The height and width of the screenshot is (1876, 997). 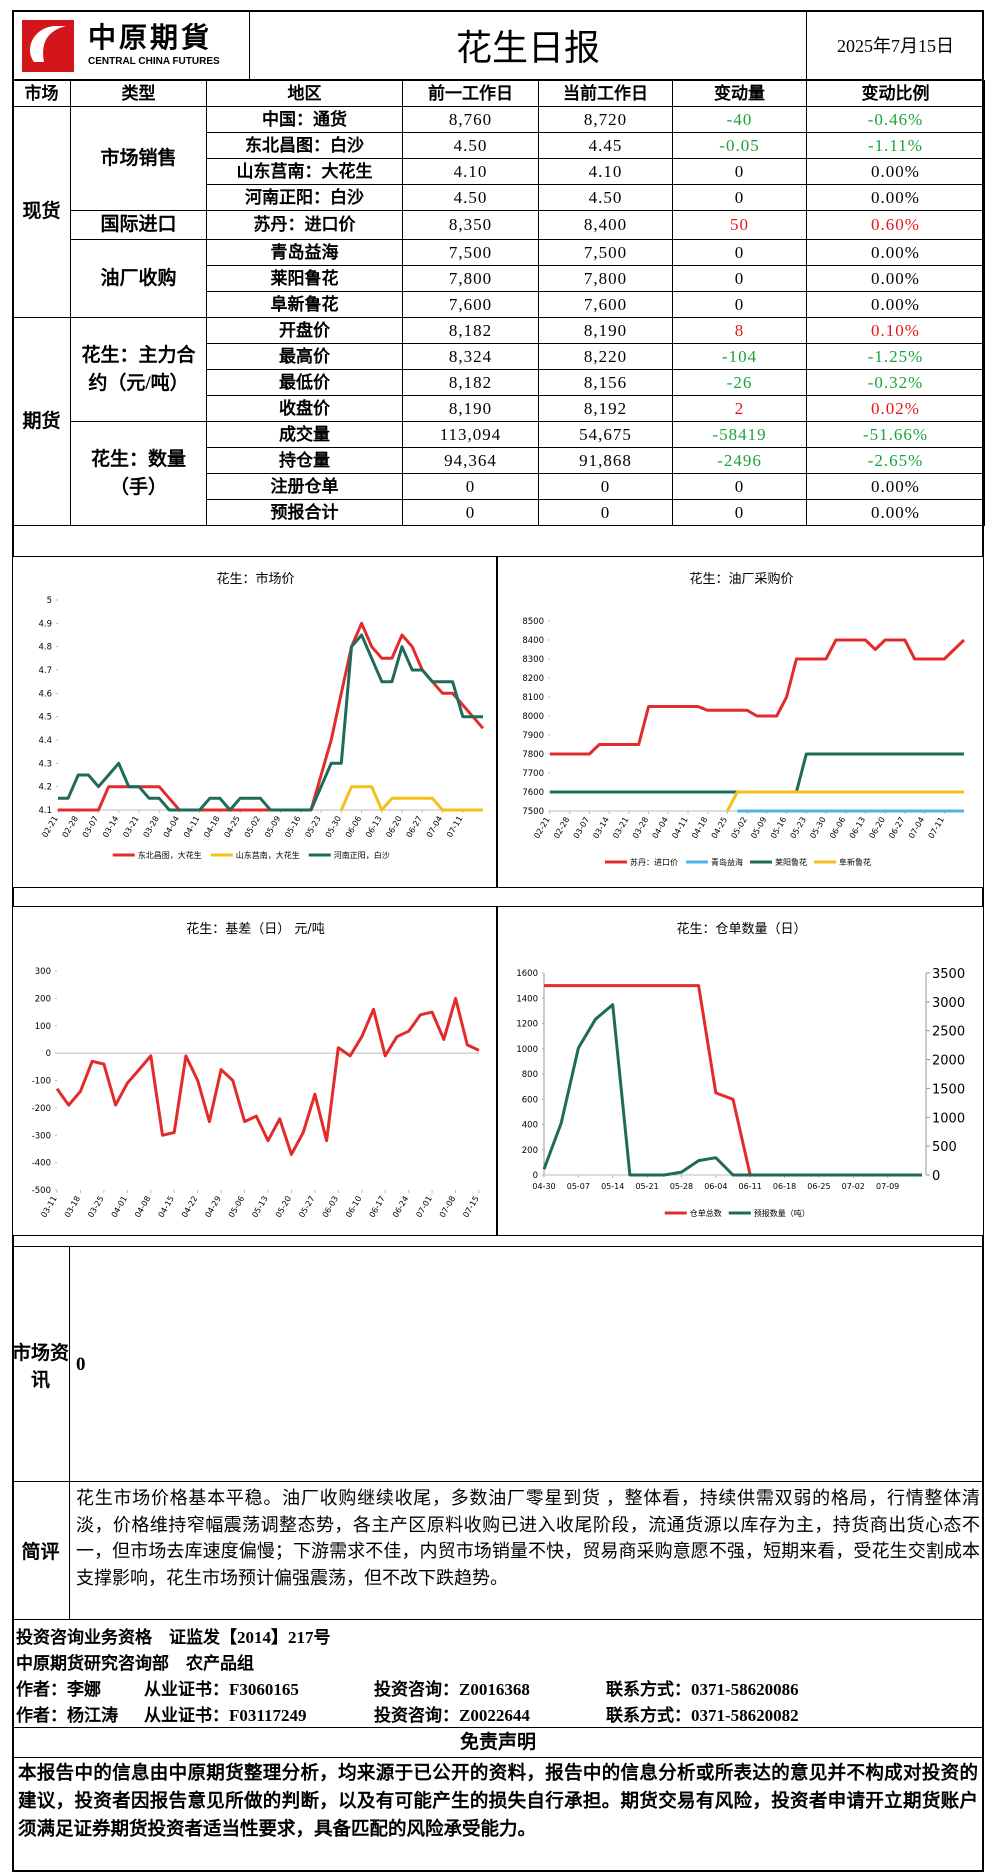 I want to click on comment-label: 简评, so click(x=41, y=1550).